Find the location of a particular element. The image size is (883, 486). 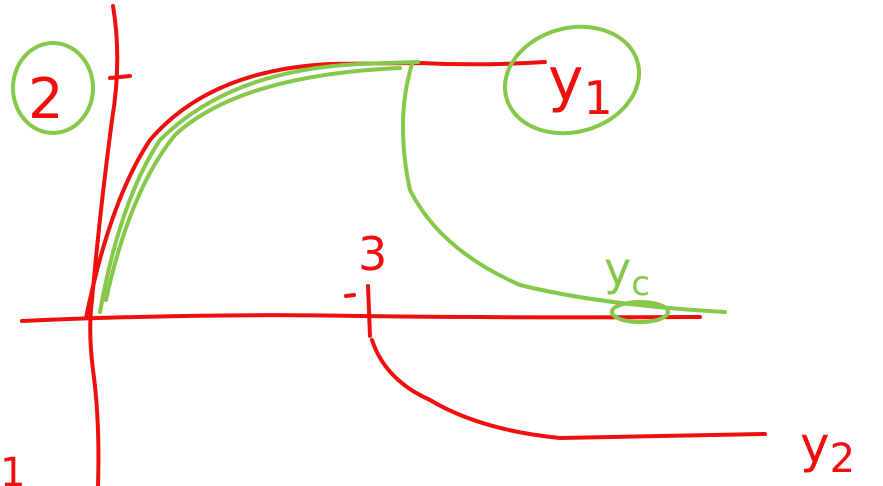

label-yc-sub: c is located at coordinates (640, 284).